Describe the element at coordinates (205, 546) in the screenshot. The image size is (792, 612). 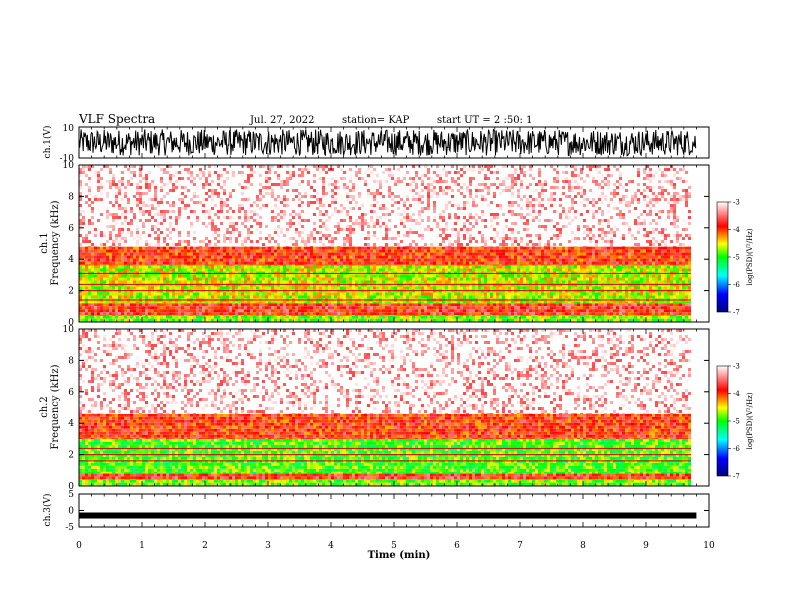
I see `time-tick-label: 2` at that location.